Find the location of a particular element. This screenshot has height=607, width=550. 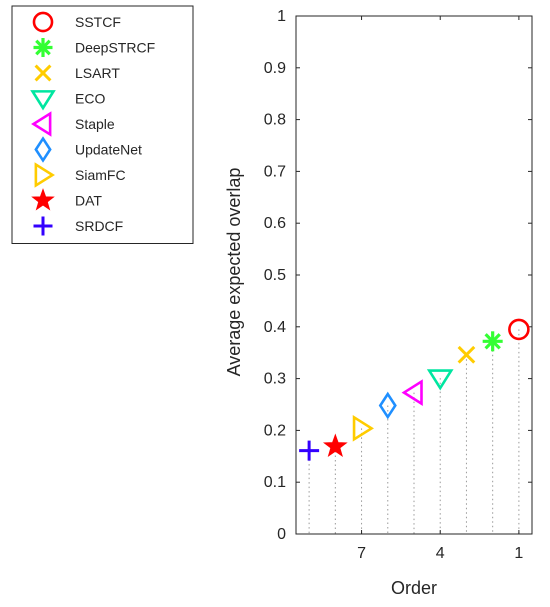

y-tick-label: 0.7 is located at coordinates (275, 171).